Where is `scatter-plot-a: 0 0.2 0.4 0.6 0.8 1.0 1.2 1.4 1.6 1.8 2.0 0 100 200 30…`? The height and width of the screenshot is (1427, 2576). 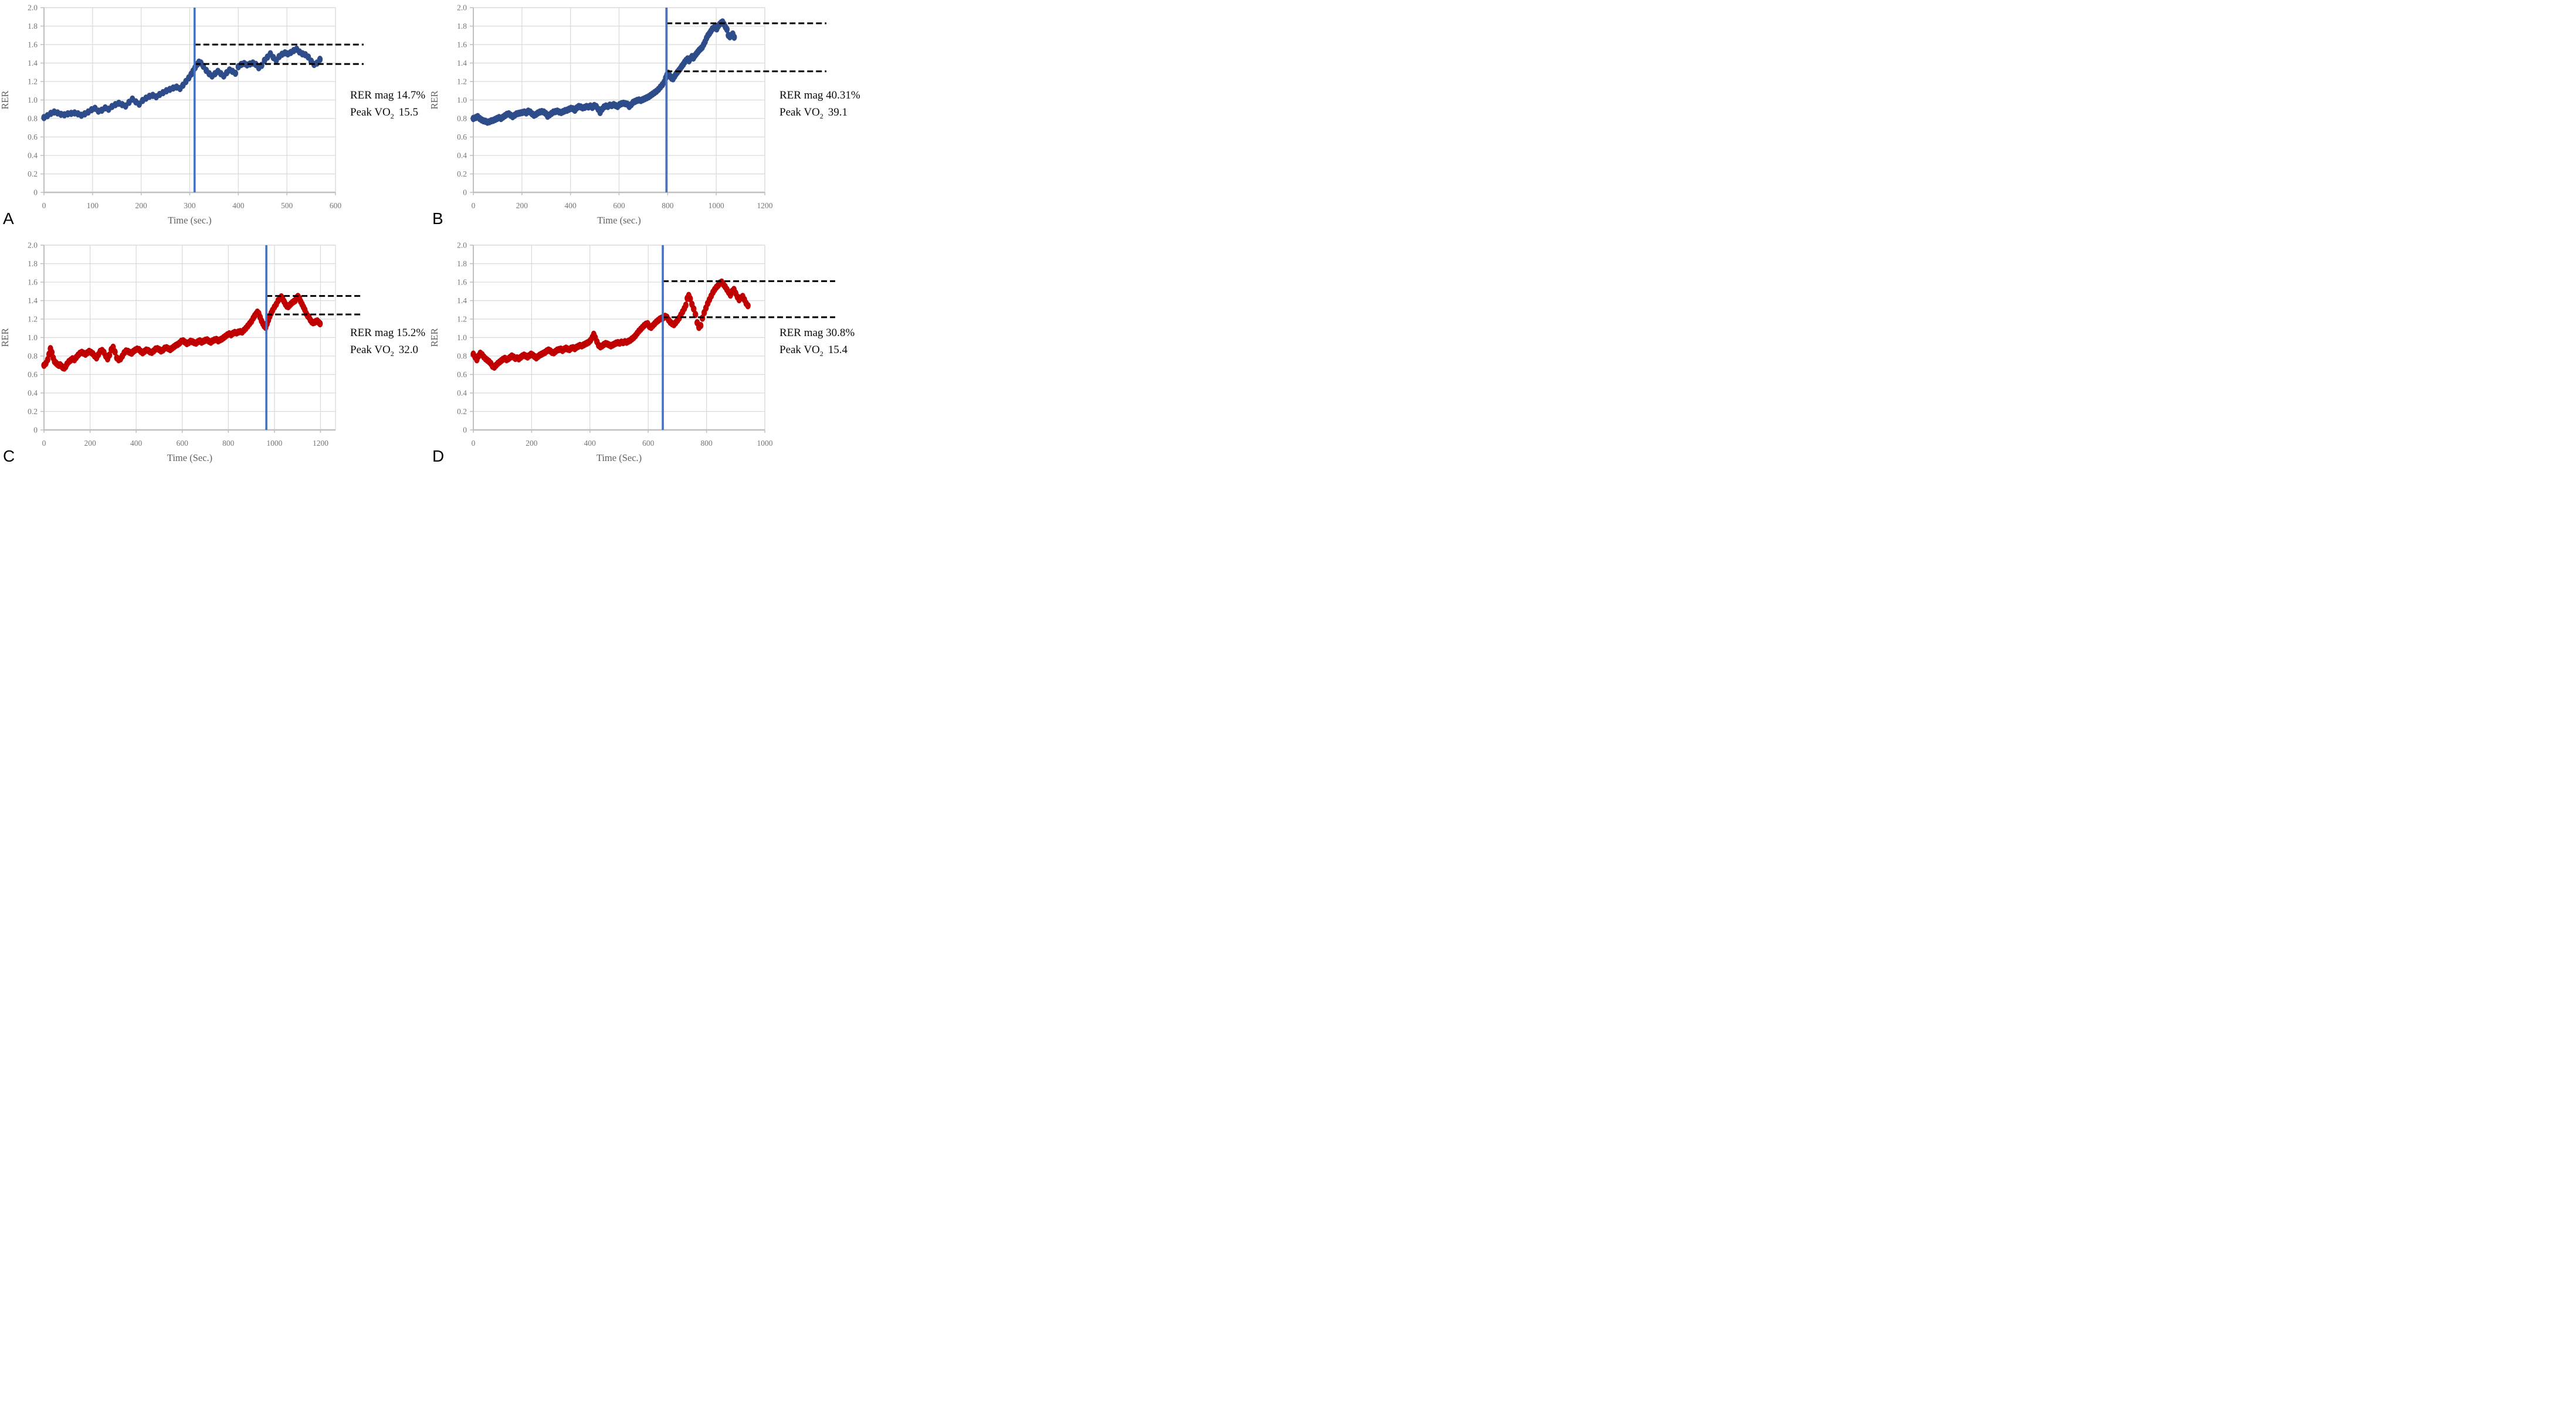 scatter-plot-a: 0 0.2 0.4 0.6 0.8 1.0 1.2 1.4 1.6 1.8 2.0 0 100 200 30… is located at coordinates (182, 115).